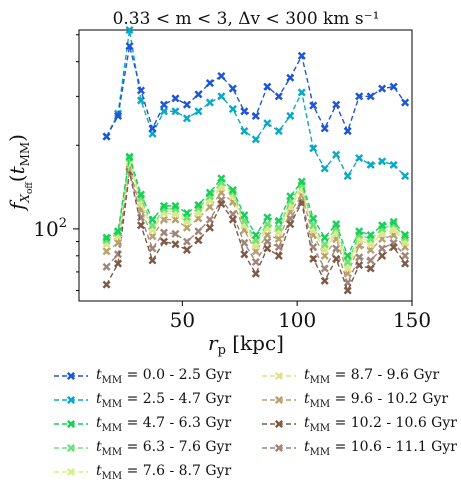 This screenshot has height=500, width=461. What do you see at coordinates (141, 424) in the screenshot?
I see `legend-item: tMM = 4.7 - 6.3 Gyr` at bounding box center [141, 424].